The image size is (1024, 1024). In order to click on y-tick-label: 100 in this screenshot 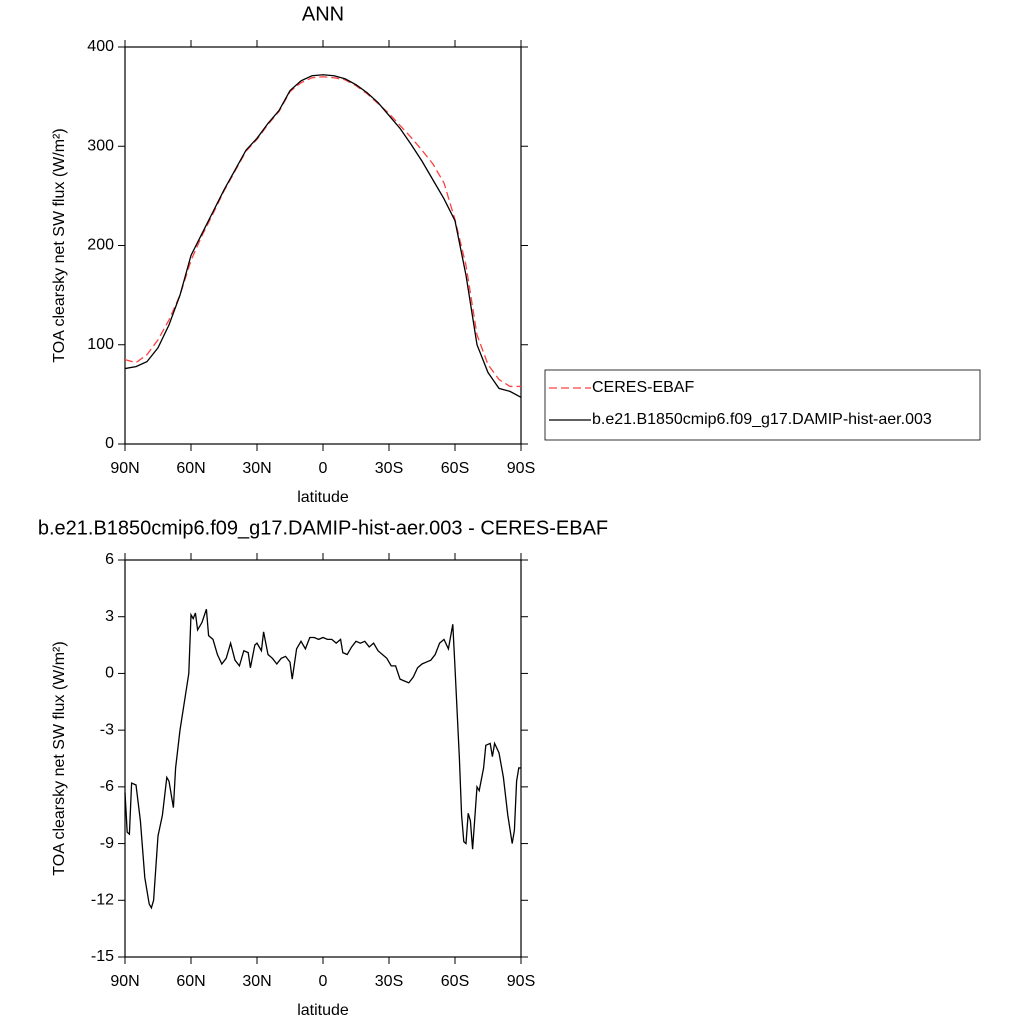, I will do `click(100, 344)`.